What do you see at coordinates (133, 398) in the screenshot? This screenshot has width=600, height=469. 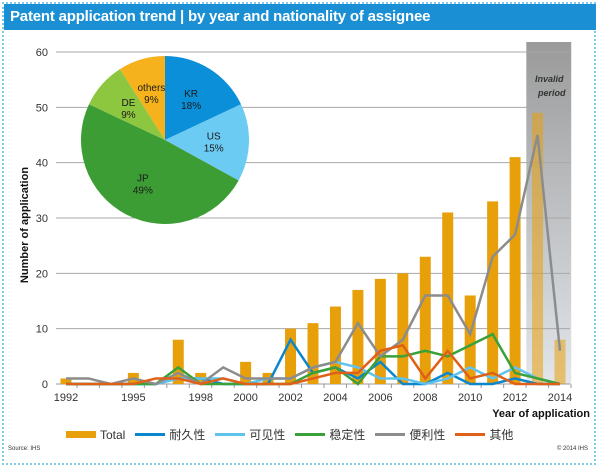 I see `x-tick-label: 1995` at bounding box center [133, 398].